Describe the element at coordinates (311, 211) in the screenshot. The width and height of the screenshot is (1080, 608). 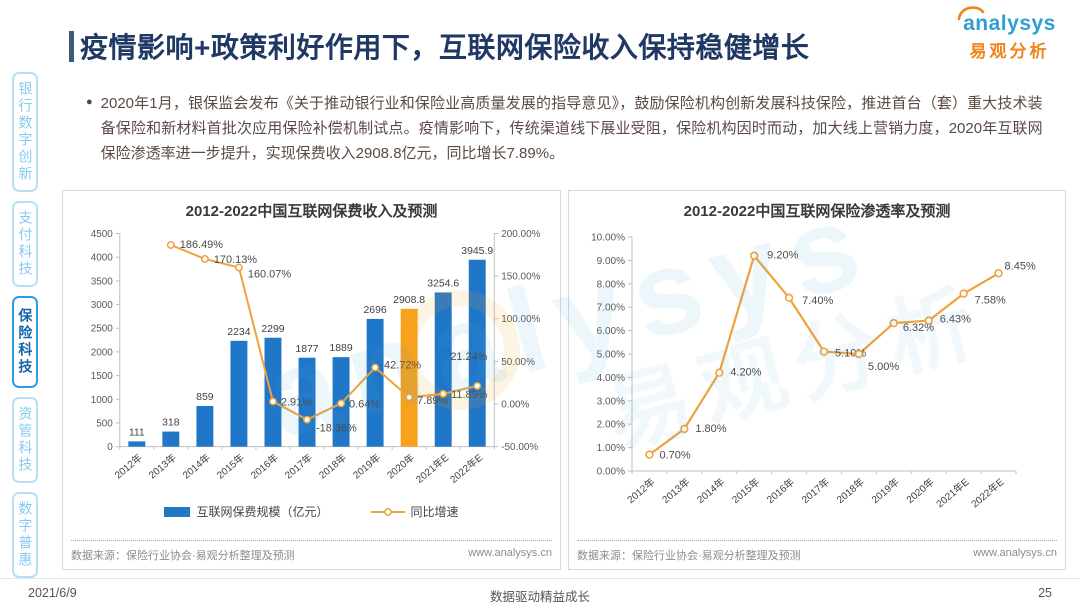
I see `premium-chart-title: 2012-2022中国互联网保费收入及预测` at that location.